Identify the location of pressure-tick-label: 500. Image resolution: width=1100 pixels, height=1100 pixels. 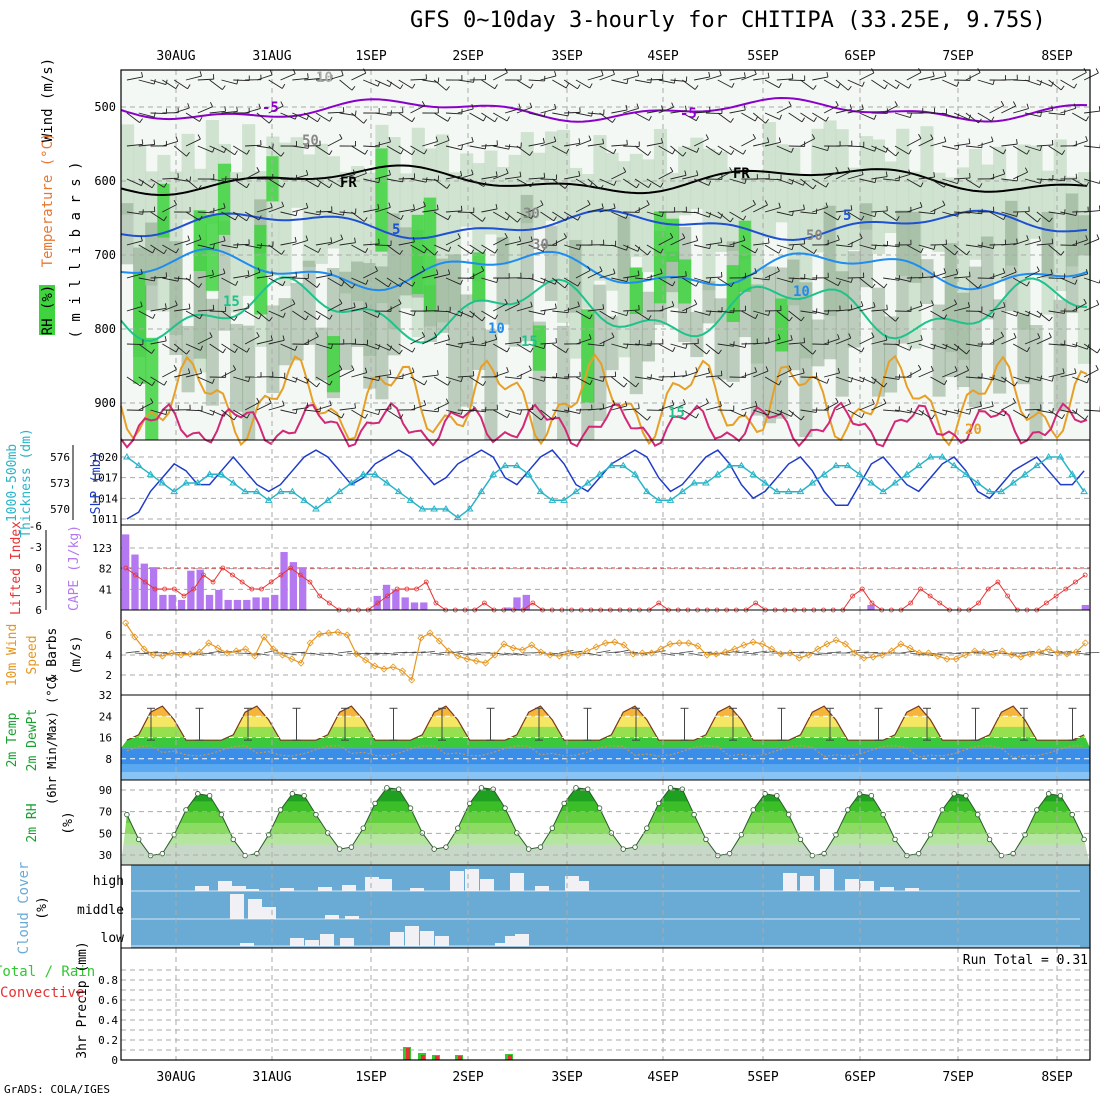
(105, 107).